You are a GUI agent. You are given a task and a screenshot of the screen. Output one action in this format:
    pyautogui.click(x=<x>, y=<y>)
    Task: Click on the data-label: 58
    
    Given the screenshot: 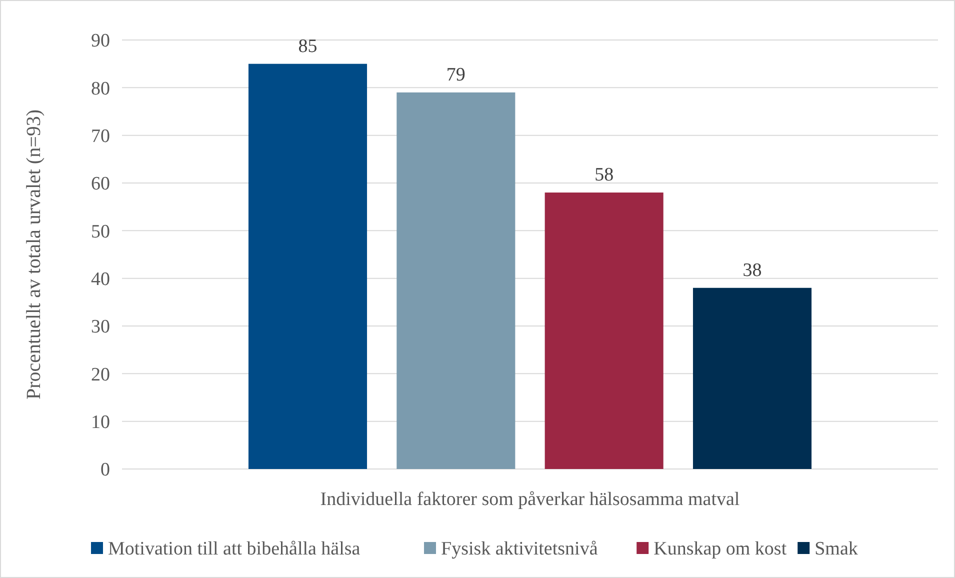 What is the action you would take?
    pyautogui.click(x=604, y=175)
    